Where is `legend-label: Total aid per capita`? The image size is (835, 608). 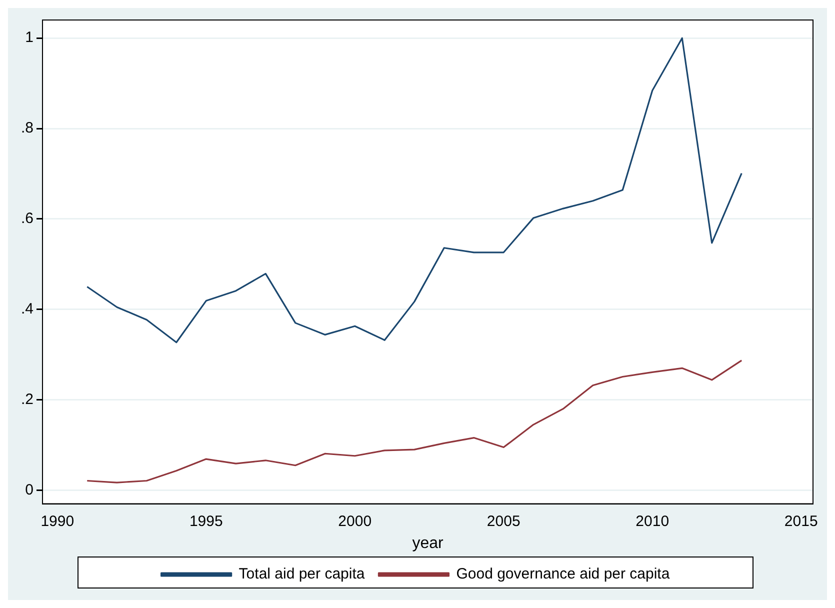 legend-label: Total aid per capita is located at coordinates (302, 574).